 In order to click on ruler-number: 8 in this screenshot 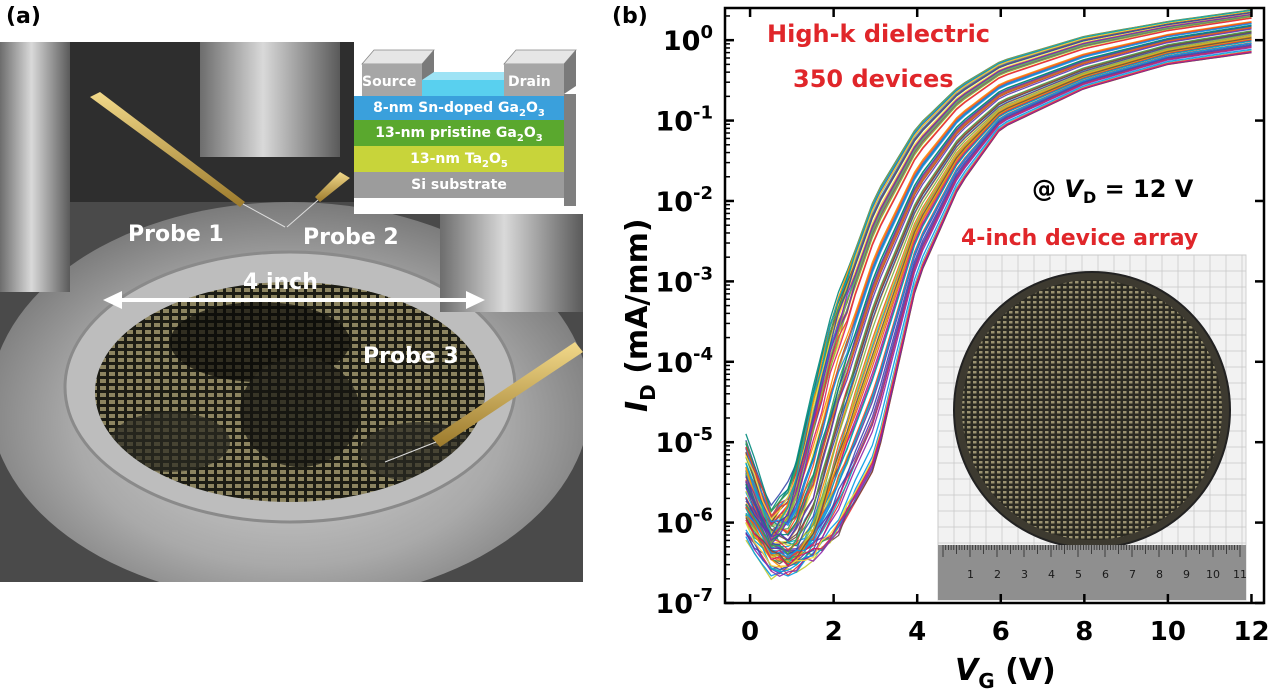, I will do `click(1159, 574)`.